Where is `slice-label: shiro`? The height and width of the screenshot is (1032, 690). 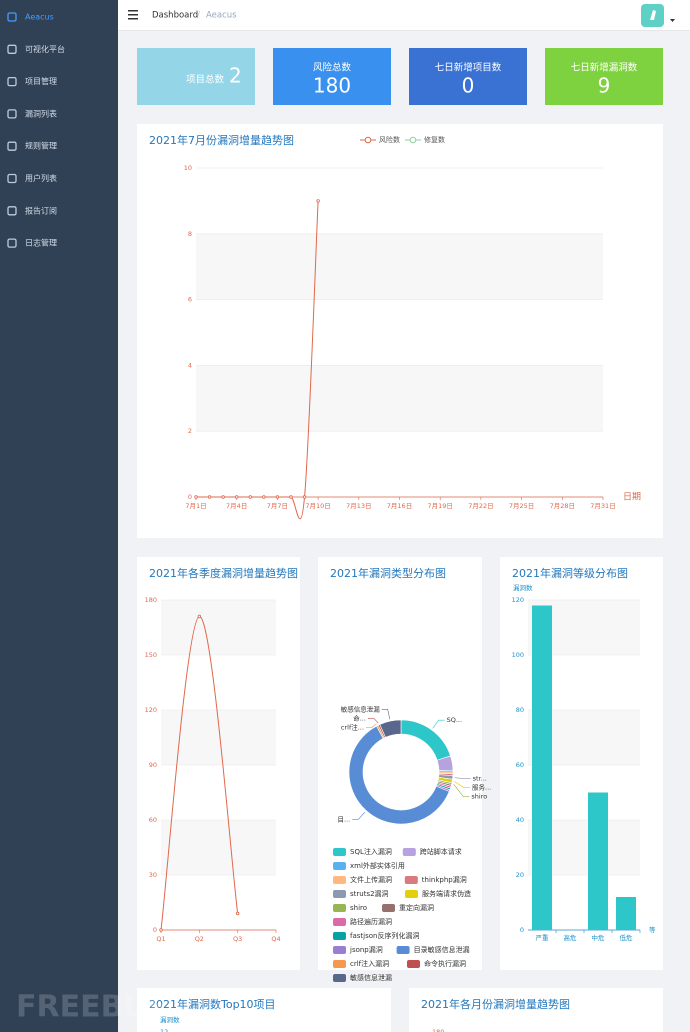
slice-label: shiro is located at coordinates (479, 797).